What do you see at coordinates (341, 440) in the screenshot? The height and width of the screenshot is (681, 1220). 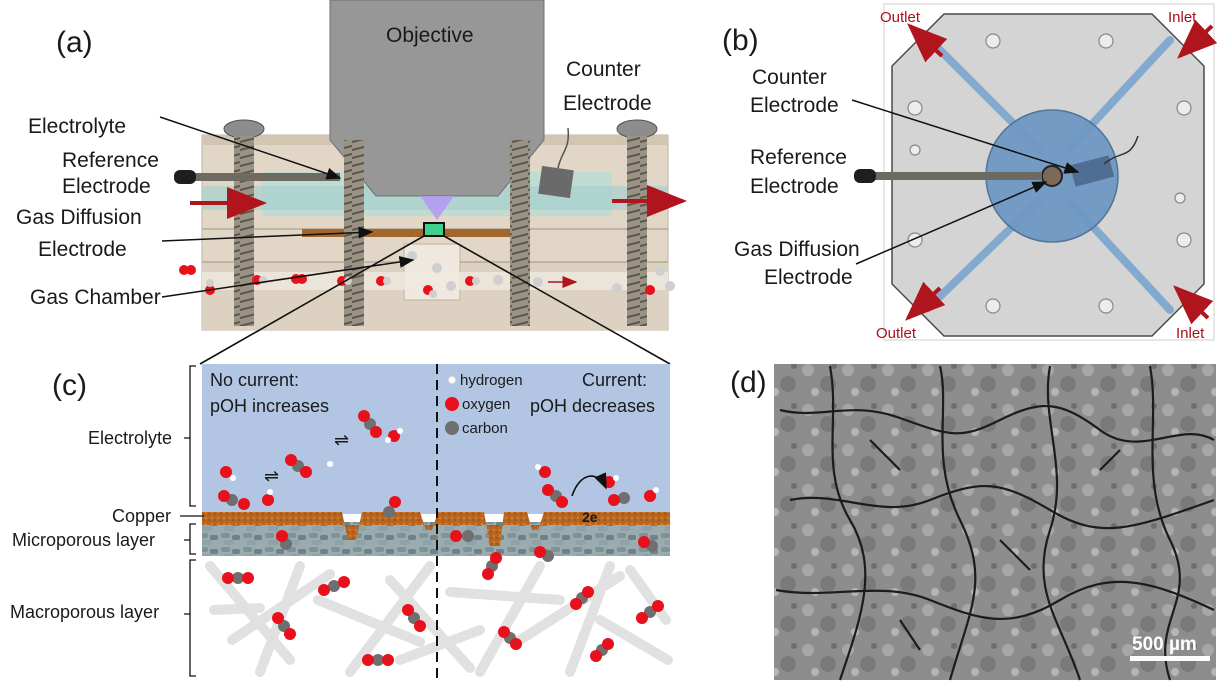 I see `equilibrium-1: ⇌` at bounding box center [341, 440].